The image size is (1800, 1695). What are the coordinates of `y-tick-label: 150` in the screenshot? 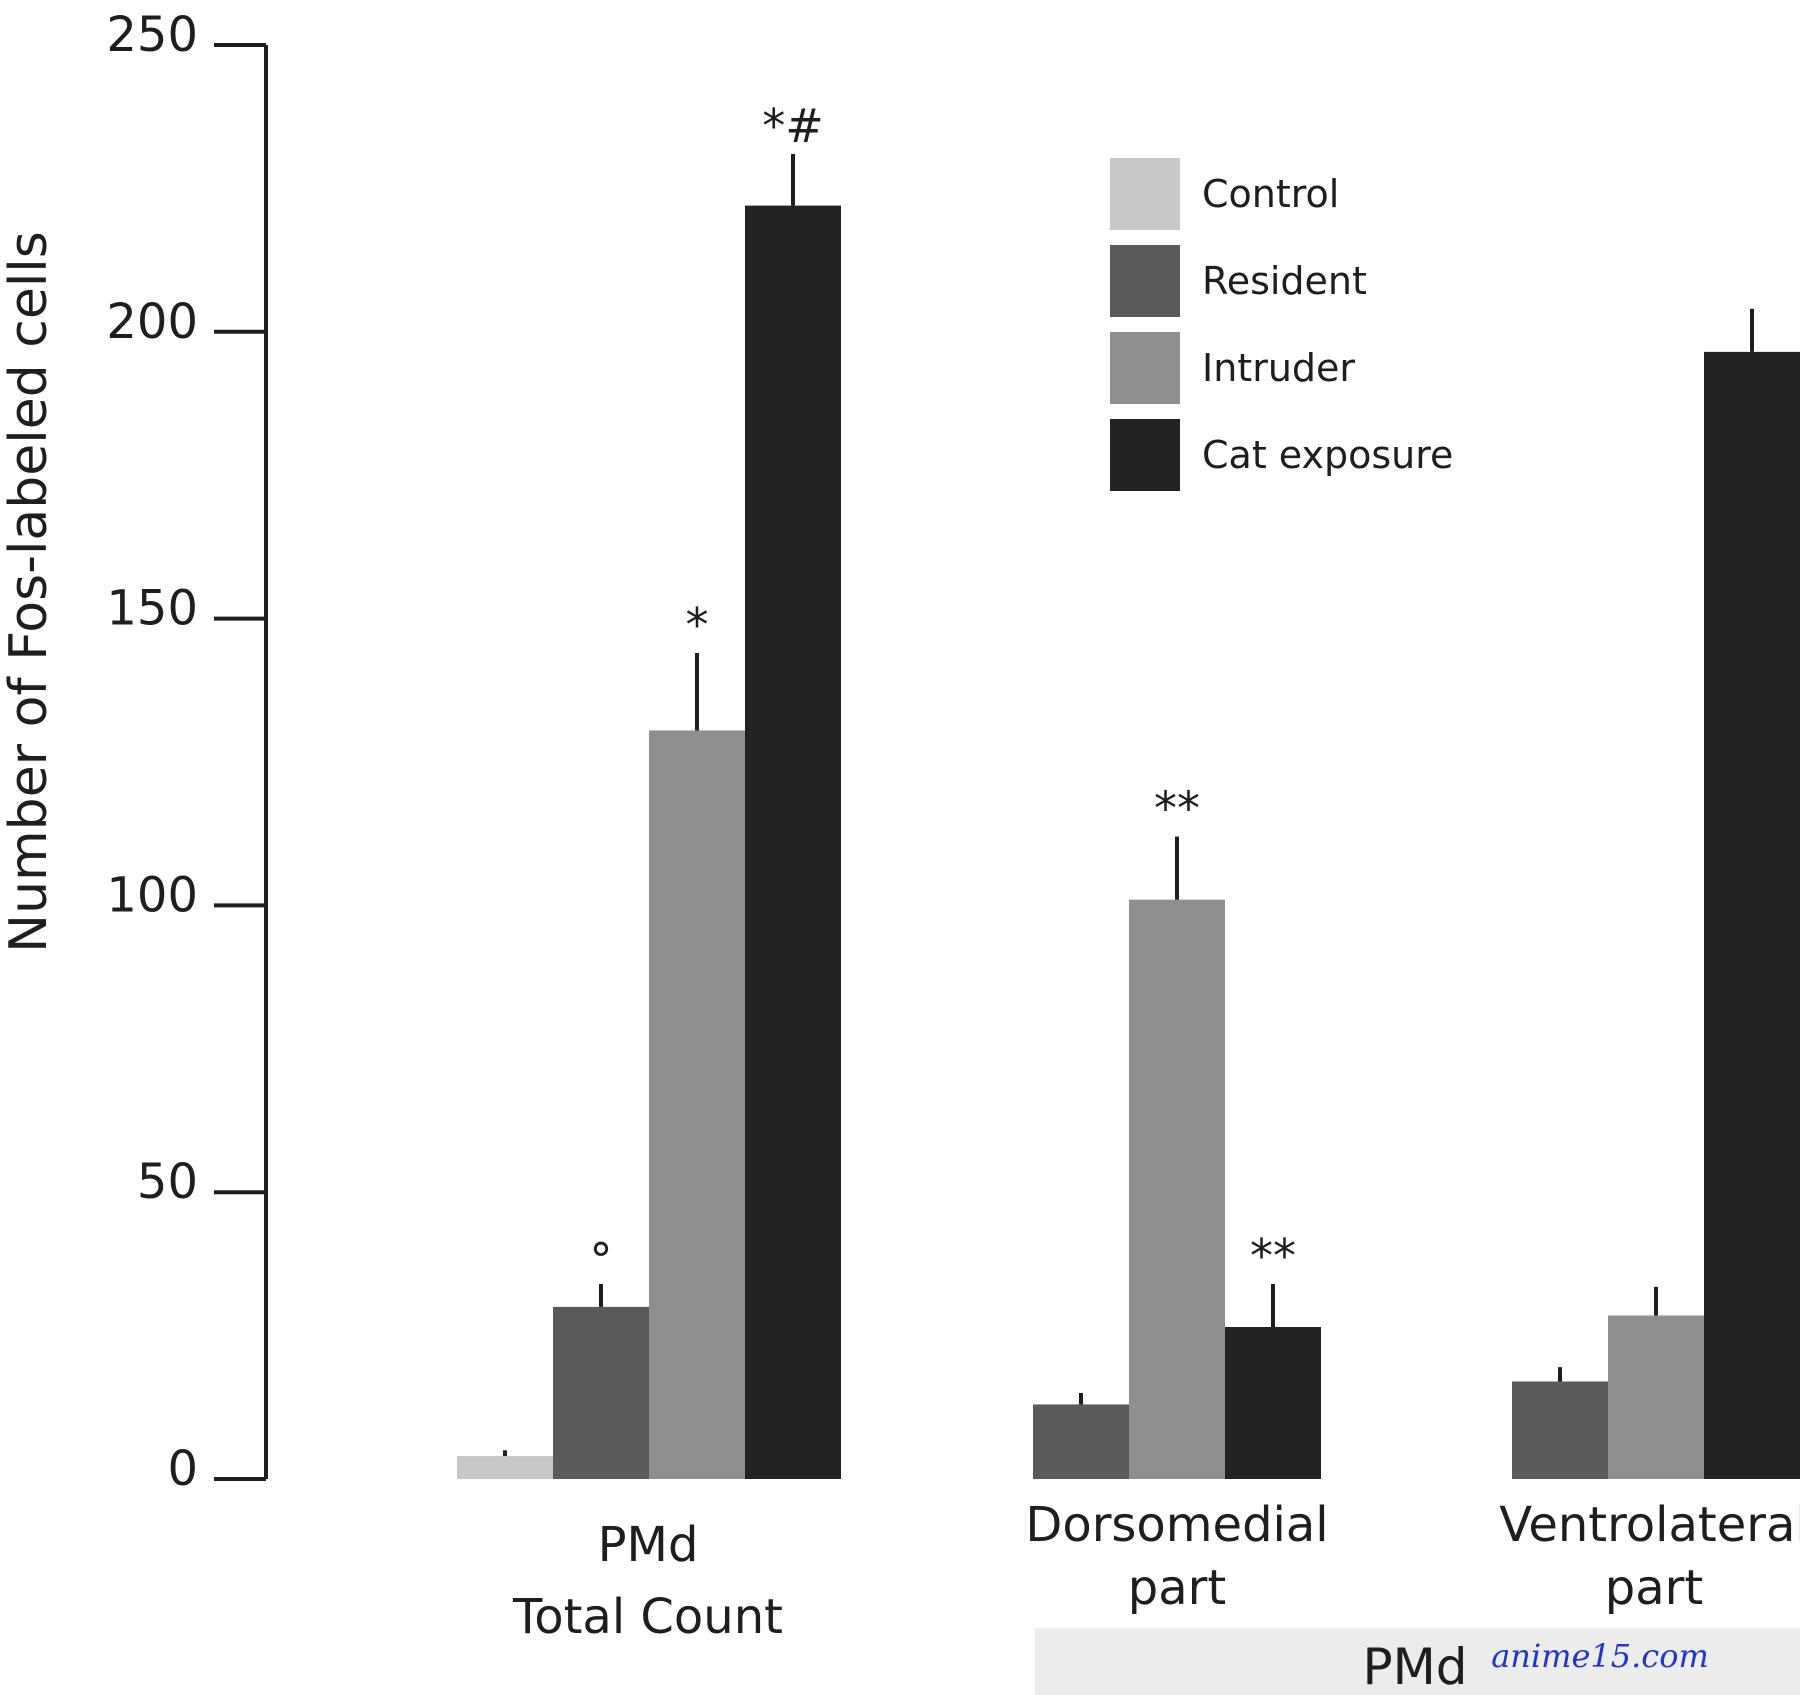 It's located at (152, 609).